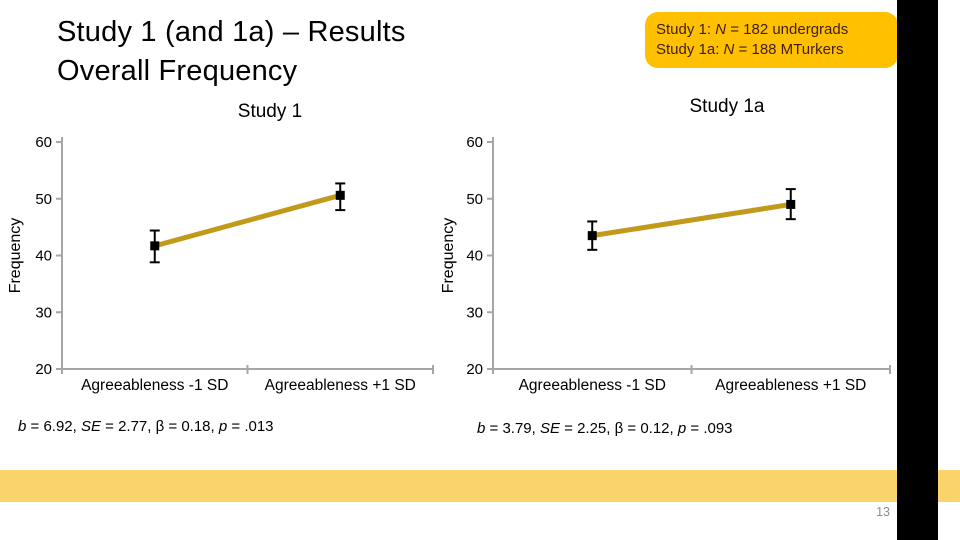  I want to click on footer-accent-band, so click(480, 486).